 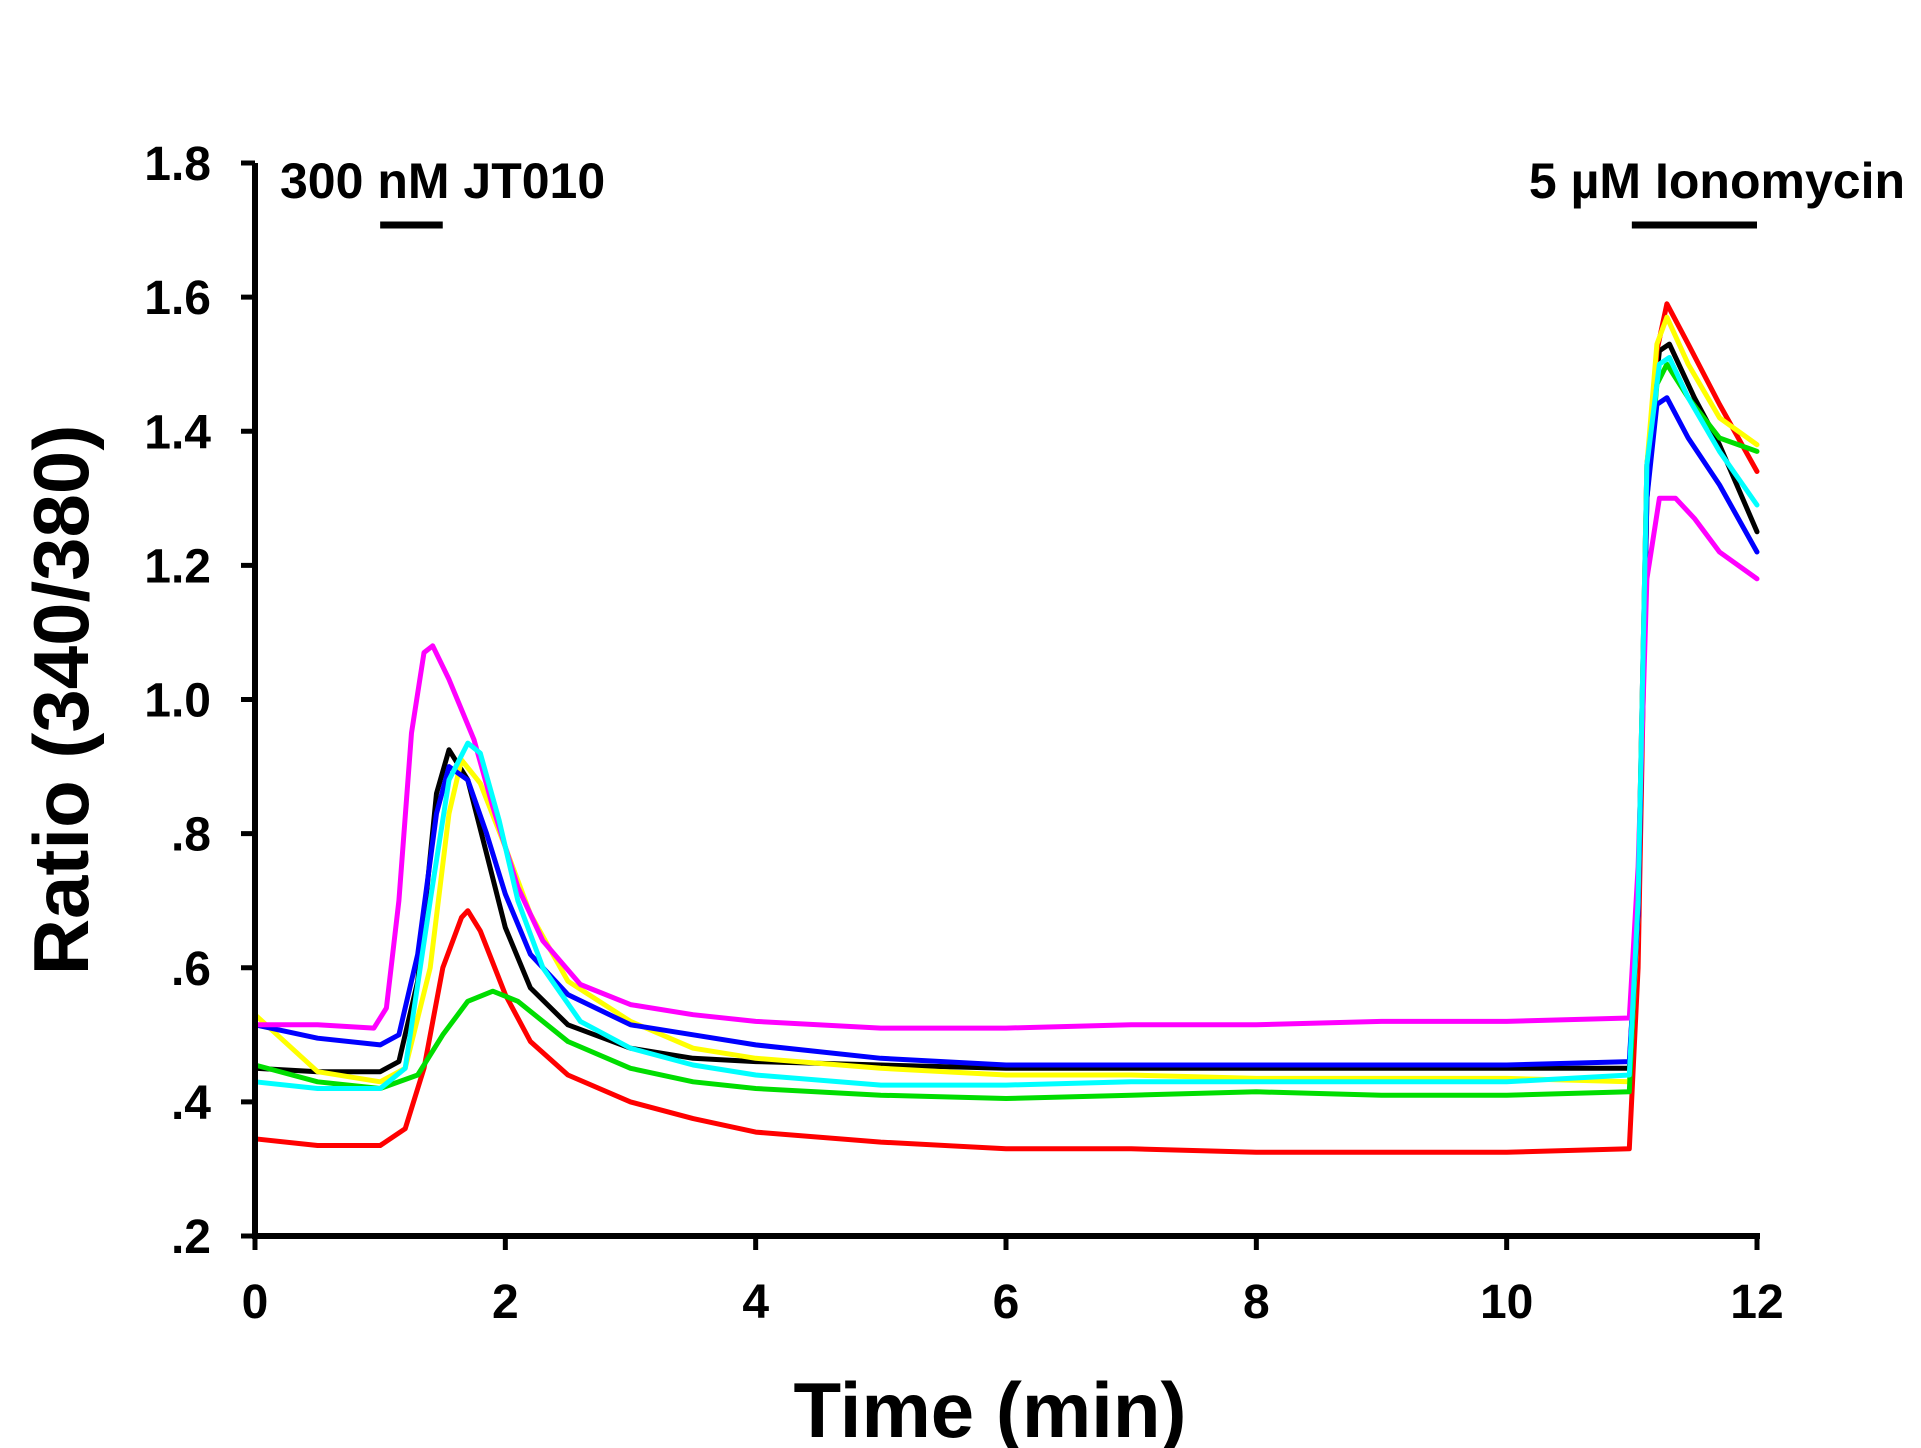 I want to click on x-tick-label: 2, so click(x=505, y=1302).